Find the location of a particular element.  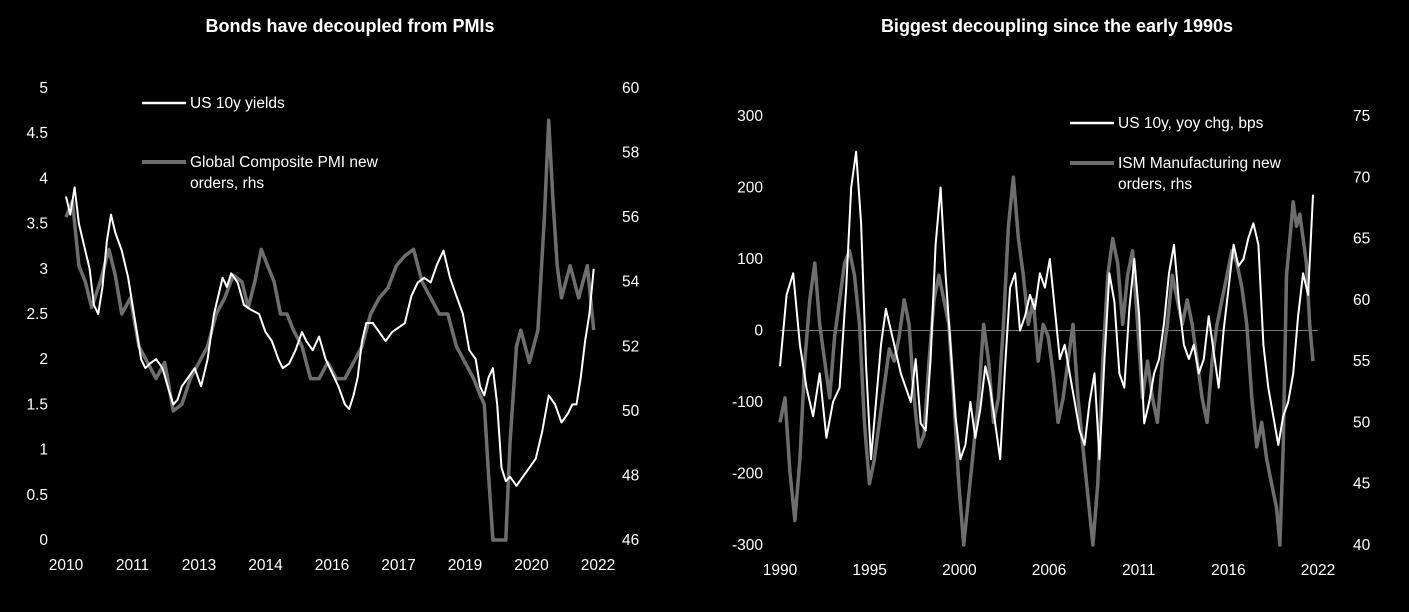

legend-label: US 10y yields is located at coordinates (237, 103).